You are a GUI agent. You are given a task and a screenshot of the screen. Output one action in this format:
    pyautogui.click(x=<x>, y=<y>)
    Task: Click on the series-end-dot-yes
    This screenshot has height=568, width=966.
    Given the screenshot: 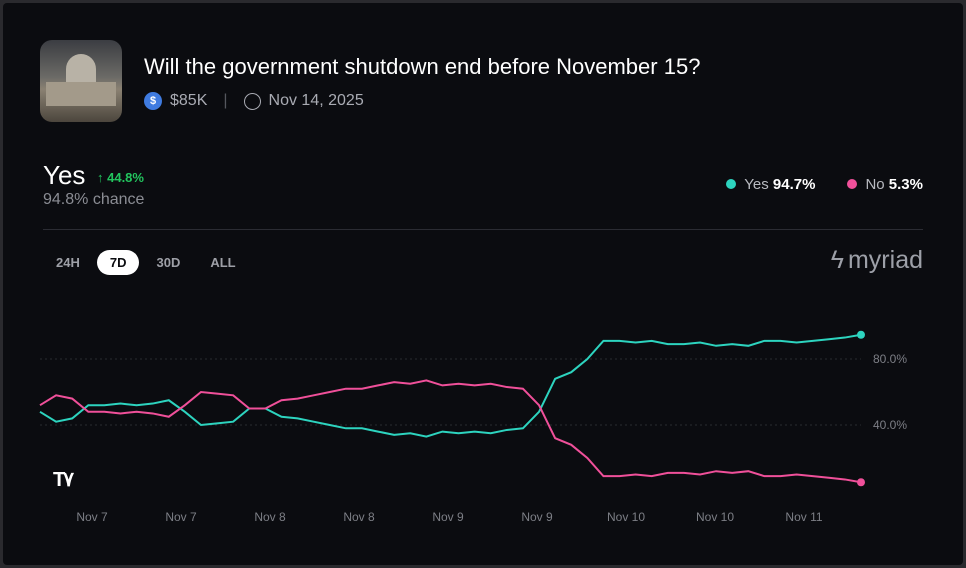 What is the action you would take?
    pyautogui.click(x=861, y=334)
    